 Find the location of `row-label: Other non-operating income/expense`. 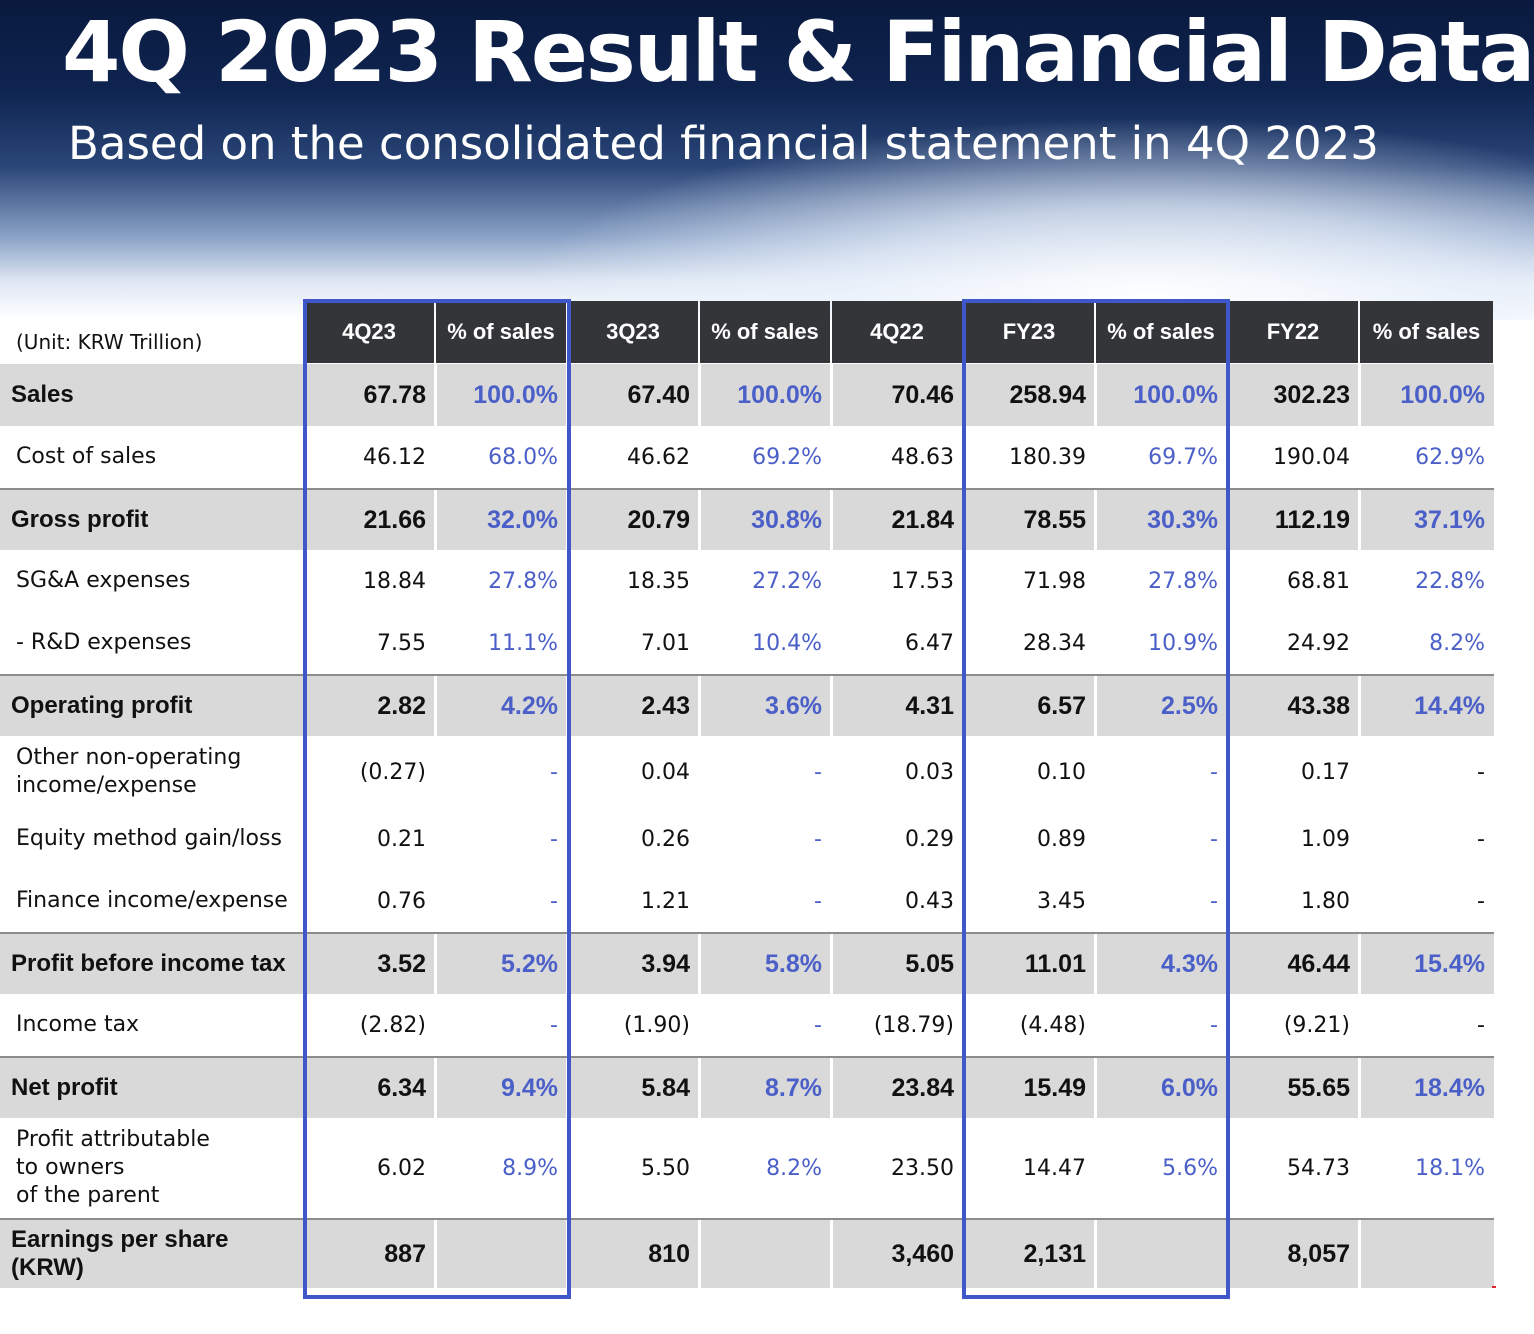

row-label: Other non-operating income/expense is located at coordinates (129, 771).